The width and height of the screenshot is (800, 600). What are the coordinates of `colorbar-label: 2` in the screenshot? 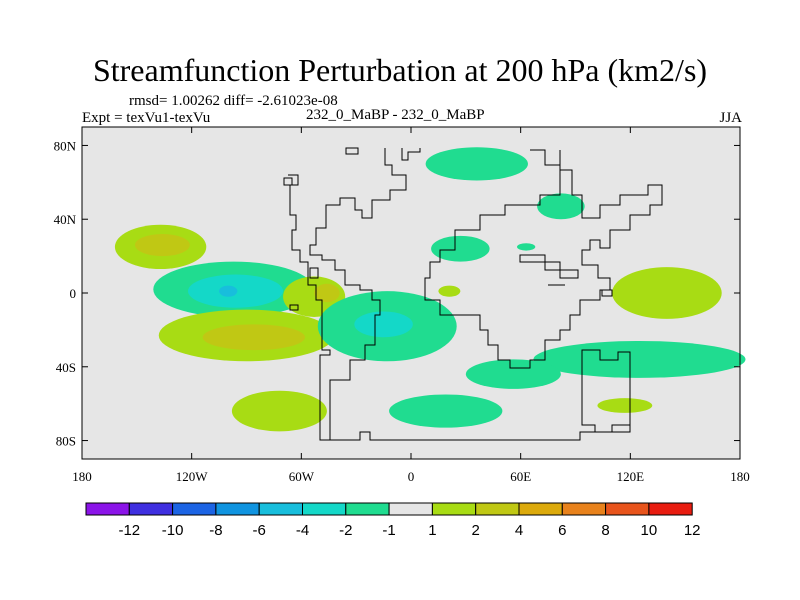 It's located at (476, 530).